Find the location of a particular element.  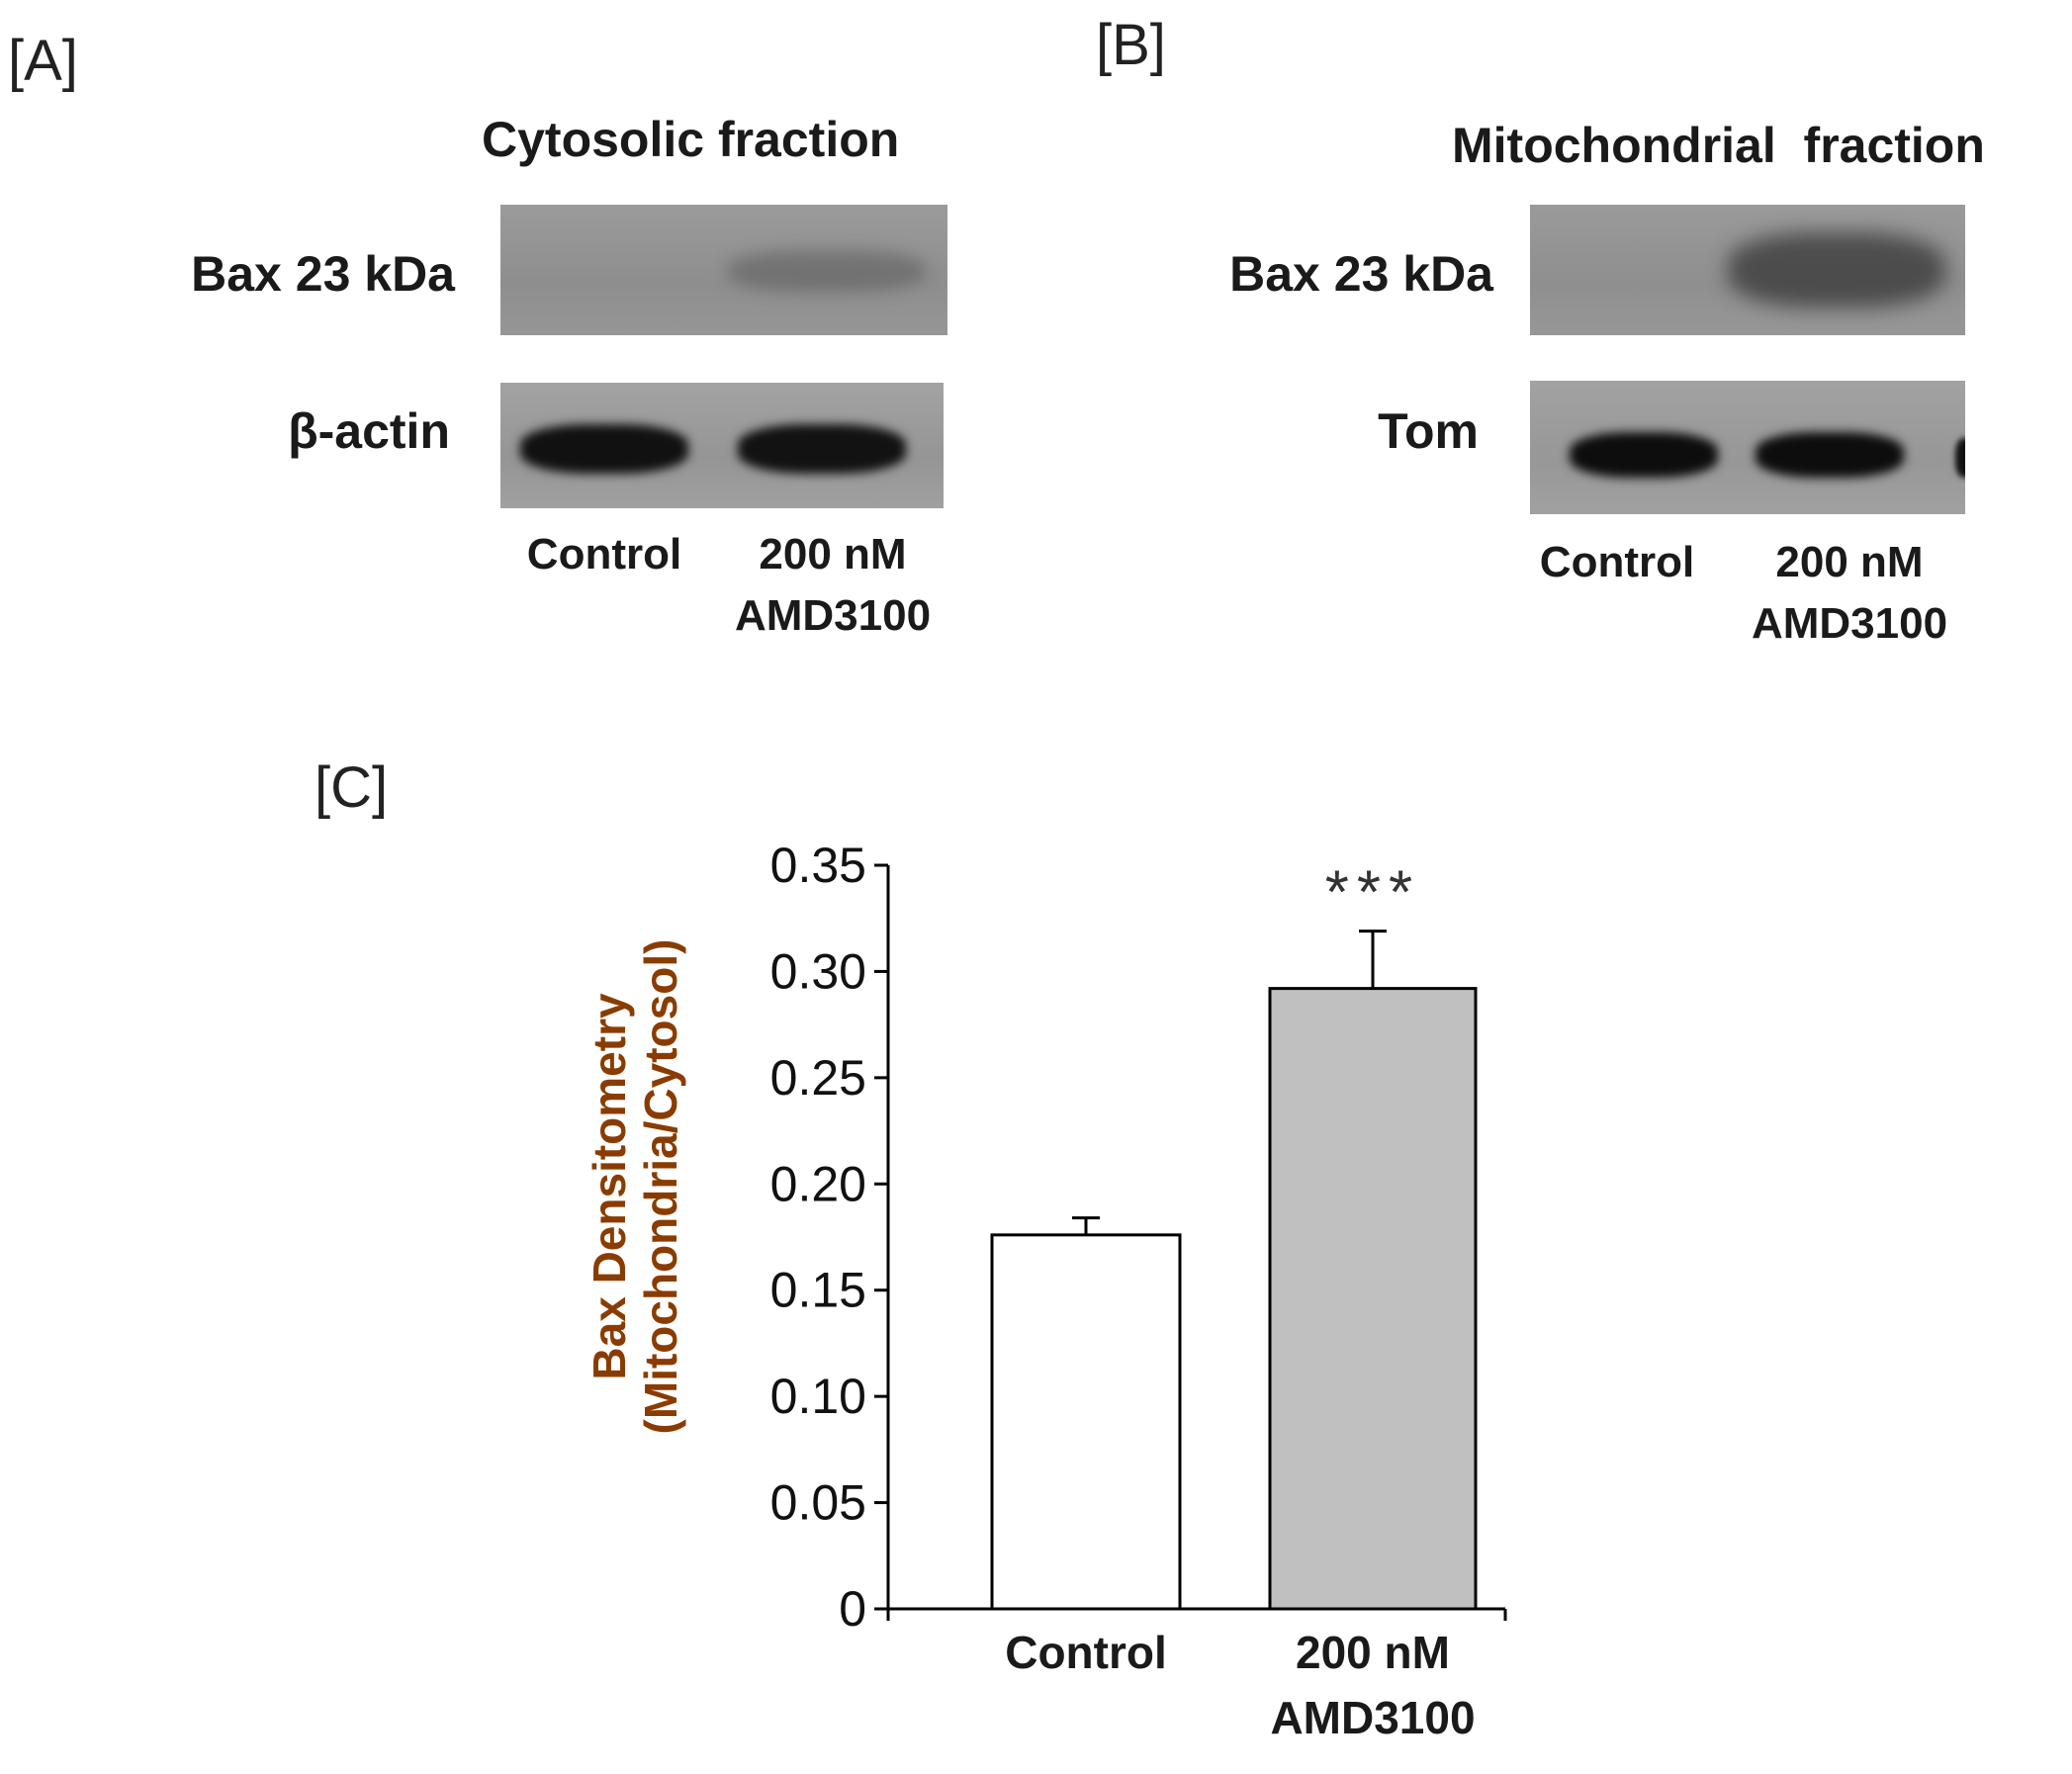

panel-a-lane-treated-dose: 200 nM is located at coordinates (833, 554).